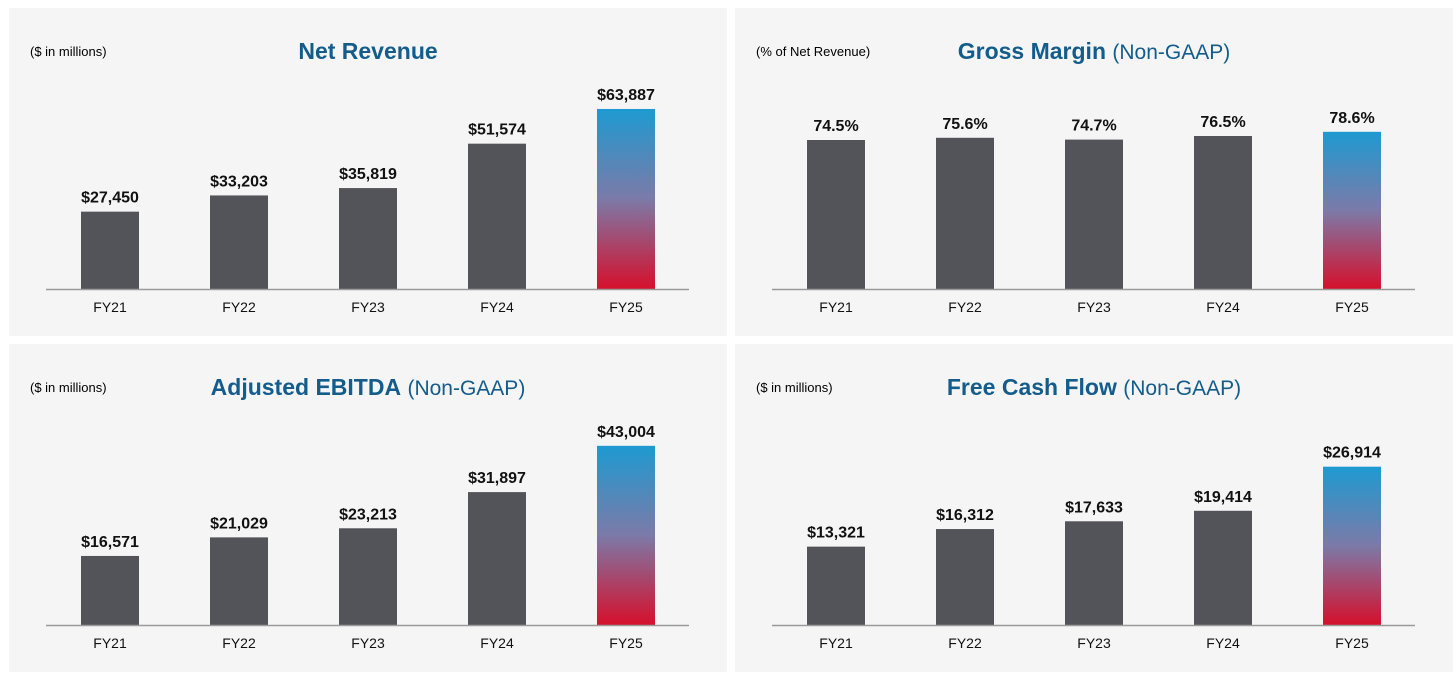 This screenshot has width=1456, height=683. I want to click on data-label-fy24: 76.5%, so click(1222, 122).